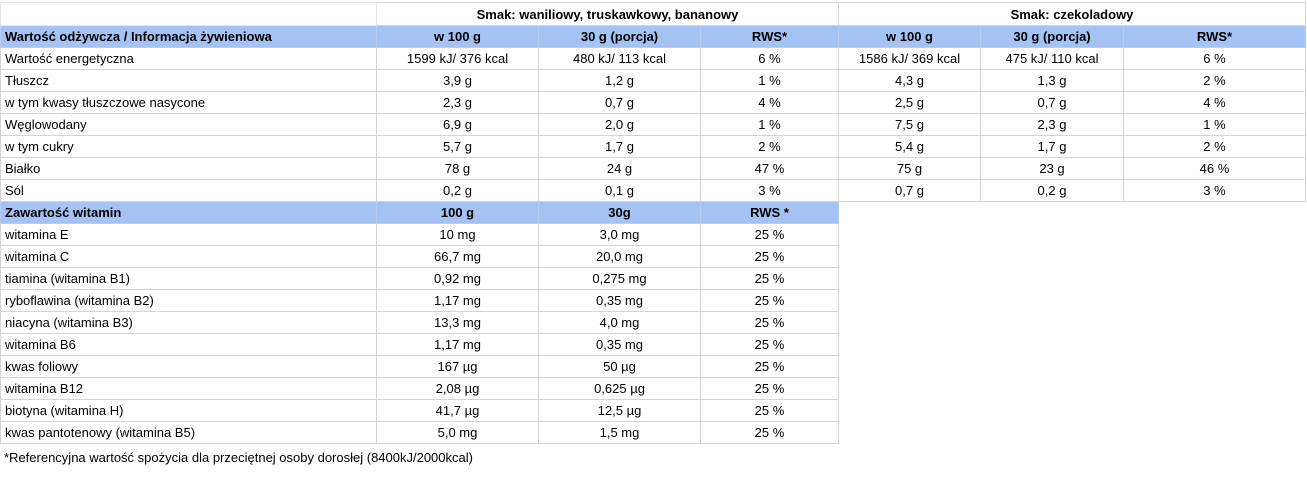 The height and width of the screenshot is (486, 1307). I want to click on per-portion-b: 0,2 g, so click(1052, 190).